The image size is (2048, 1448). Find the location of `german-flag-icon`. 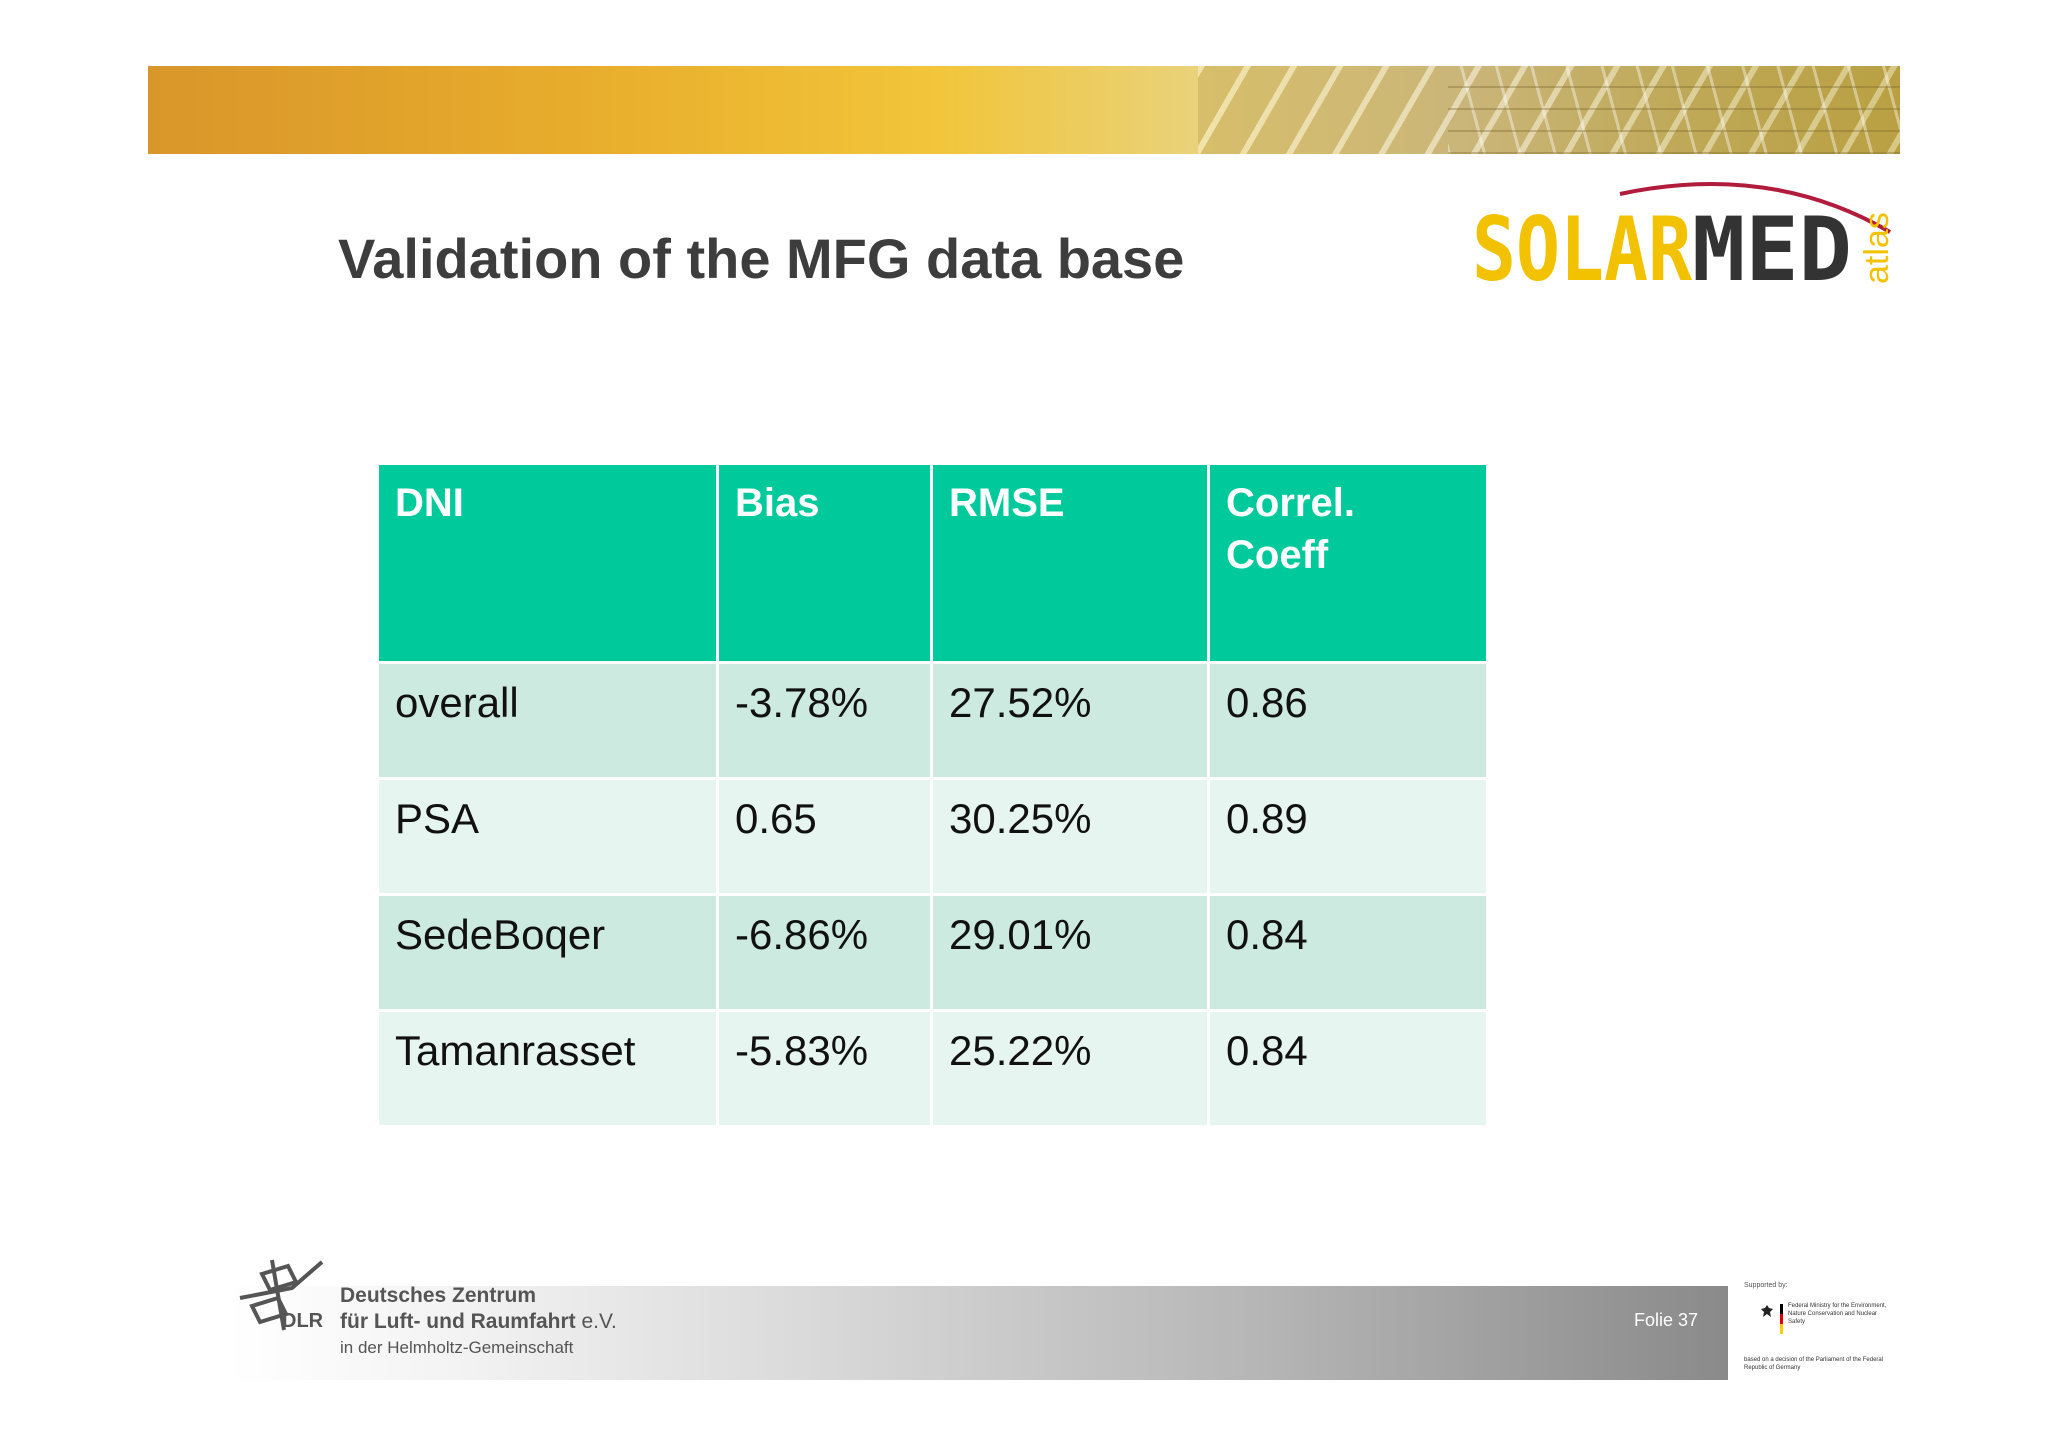

german-flag-icon is located at coordinates (1781, 1319).